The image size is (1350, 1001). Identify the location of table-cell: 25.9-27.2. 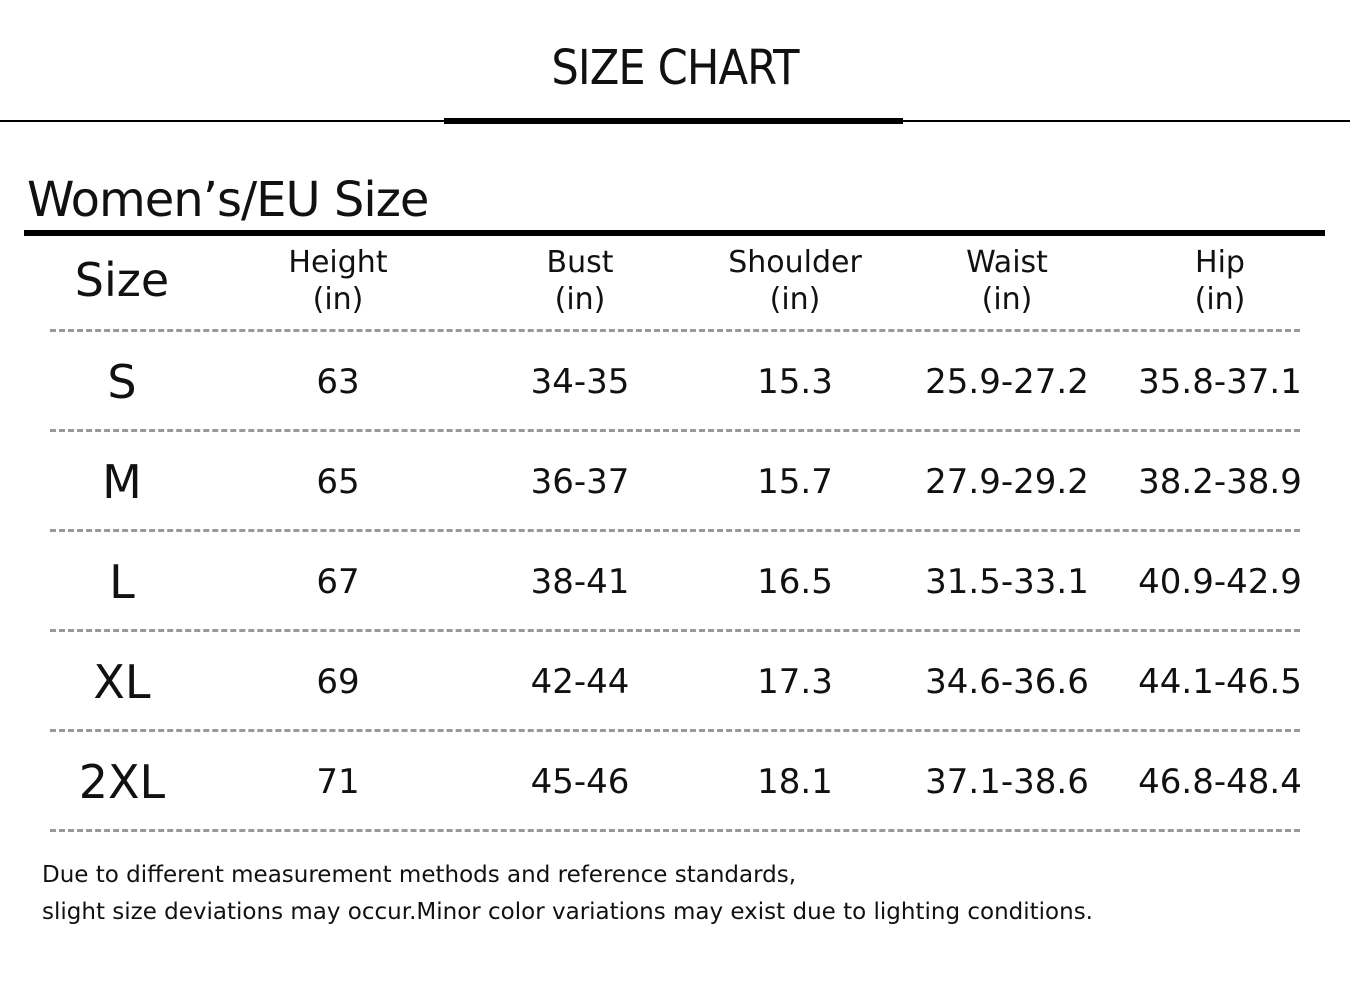
(1007, 382).